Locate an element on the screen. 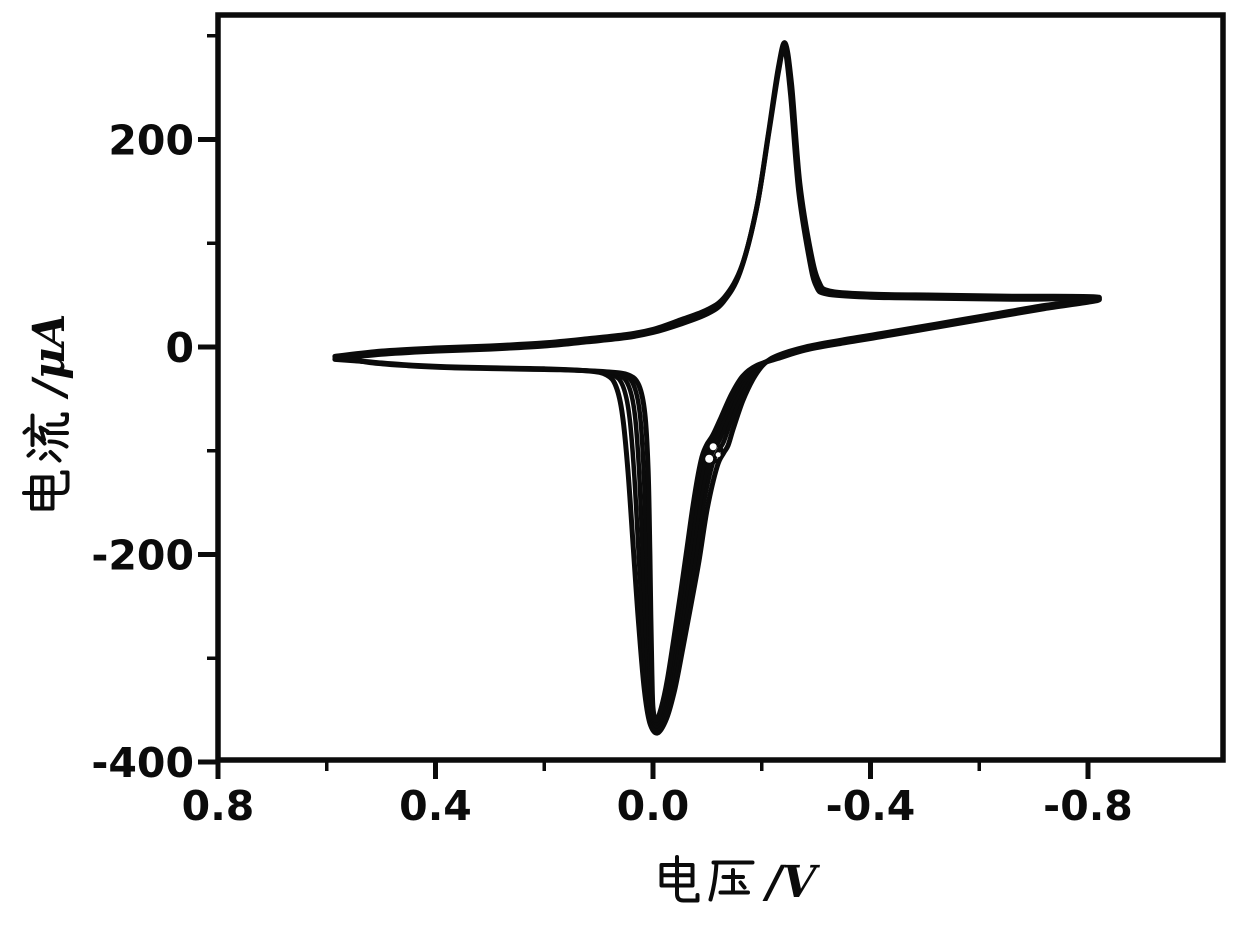  y-tick-label: -200 is located at coordinates (142, 556).